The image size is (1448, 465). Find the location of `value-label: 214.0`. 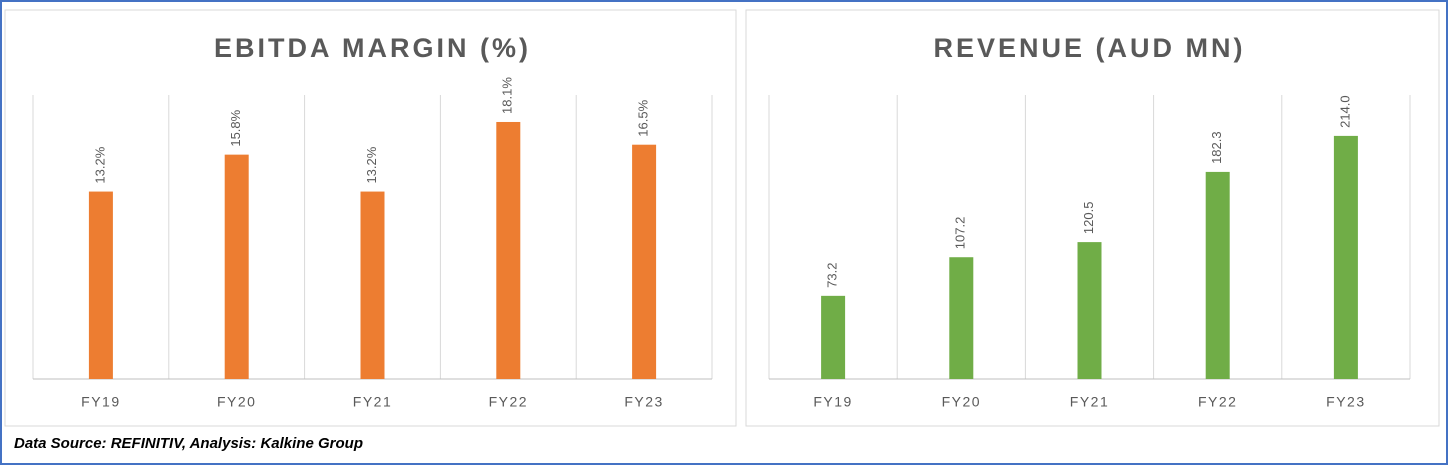

value-label: 214.0 is located at coordinates (1344, 111).